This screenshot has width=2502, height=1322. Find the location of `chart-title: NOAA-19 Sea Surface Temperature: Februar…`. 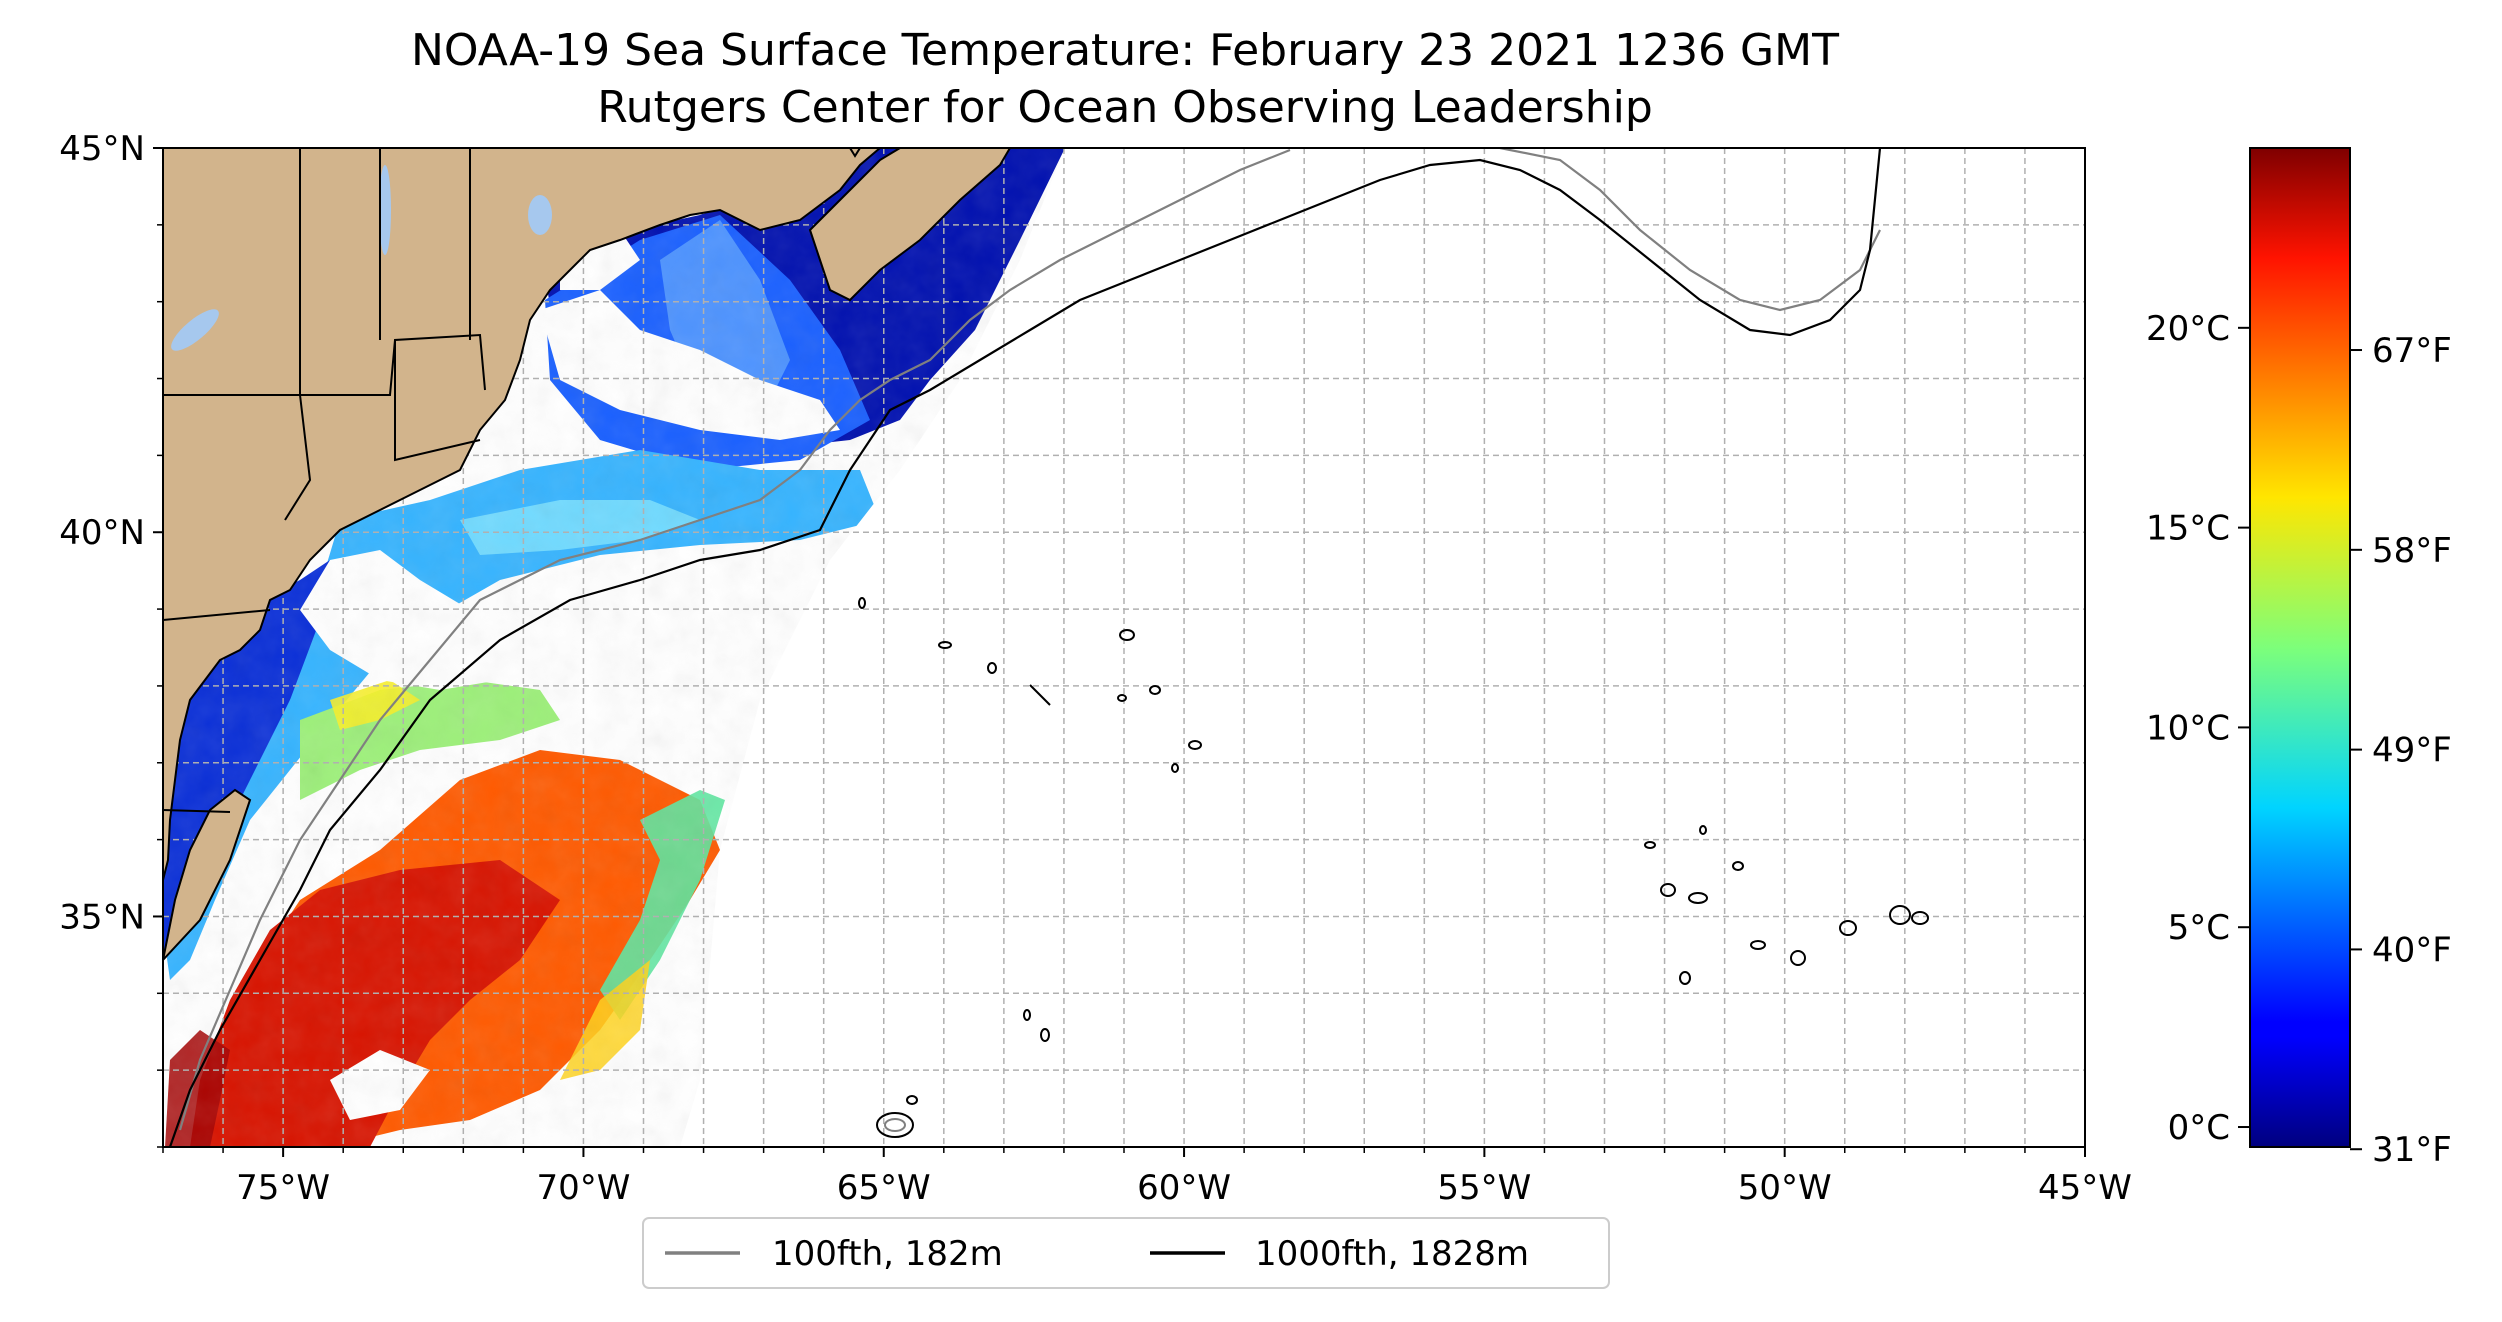

chart-title: NOAA-19 Sea Surface Temperature: Februar… is located at coordinates (1125, 50).